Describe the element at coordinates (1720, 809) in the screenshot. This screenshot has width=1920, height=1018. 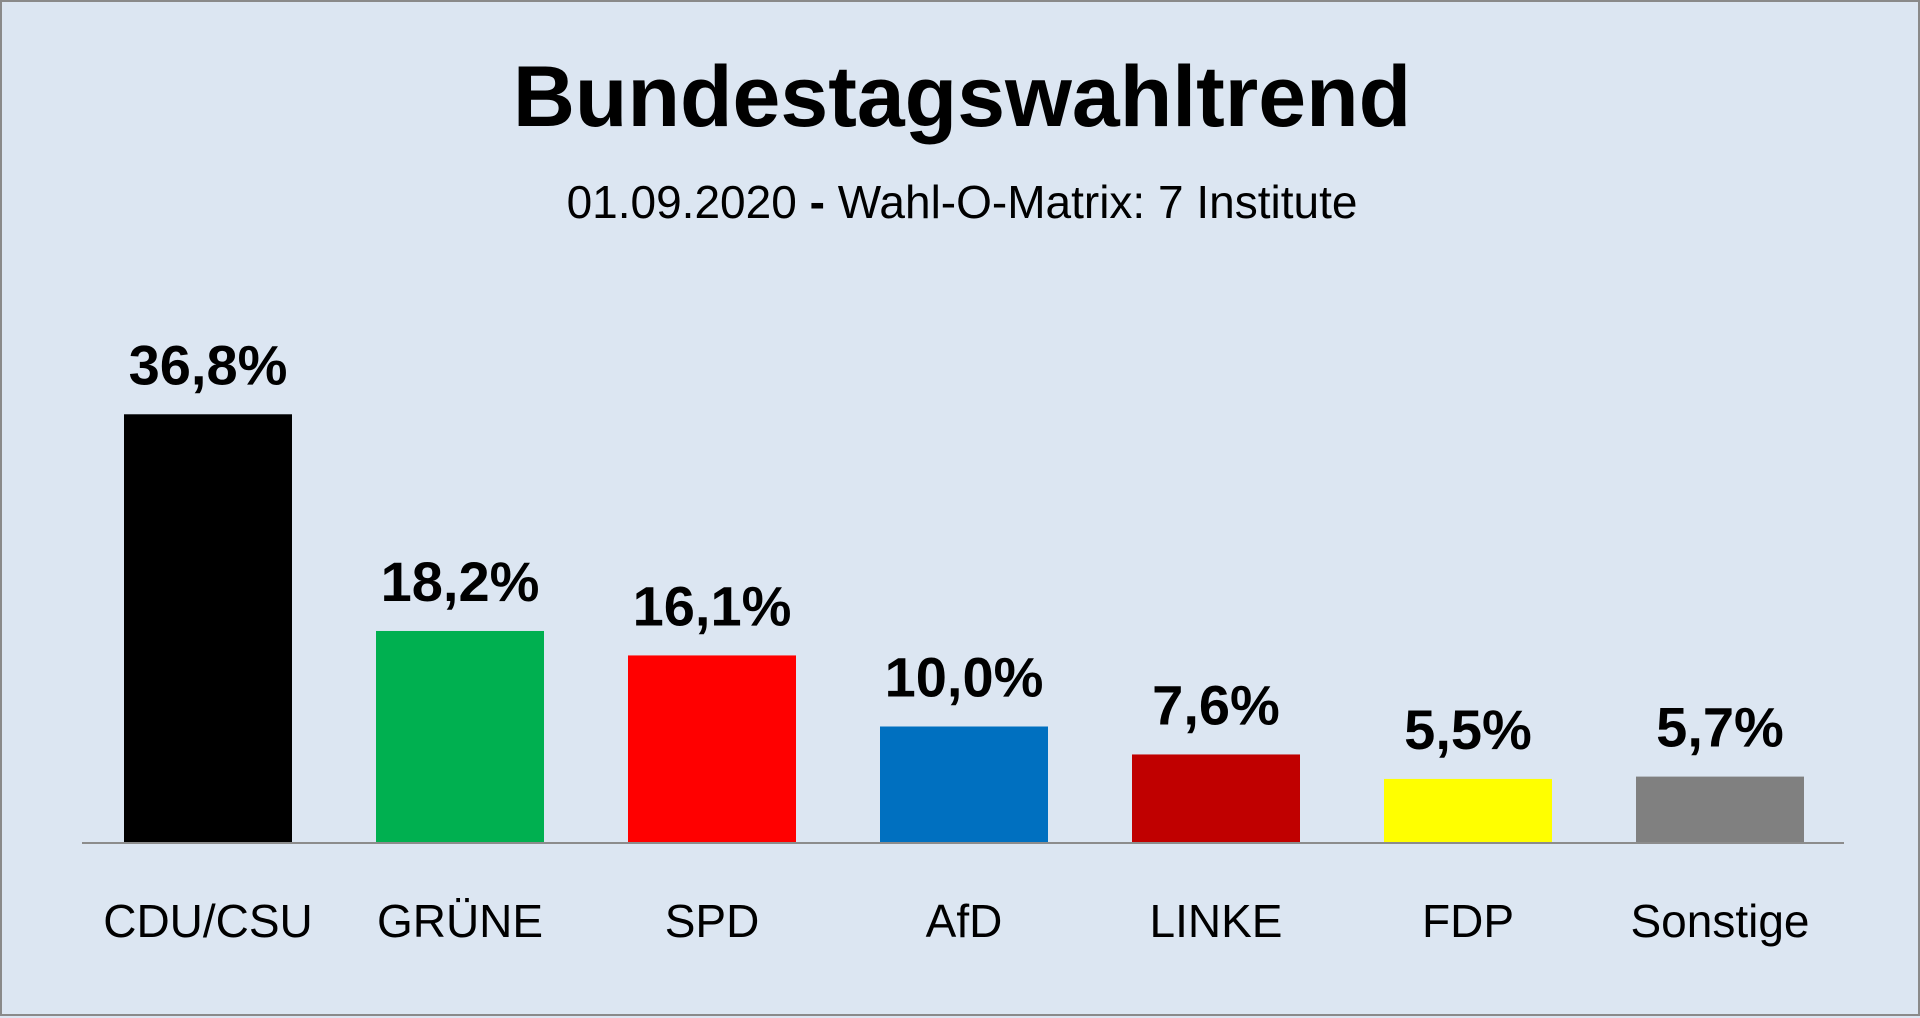
I see `bar-sonstige` at that location.